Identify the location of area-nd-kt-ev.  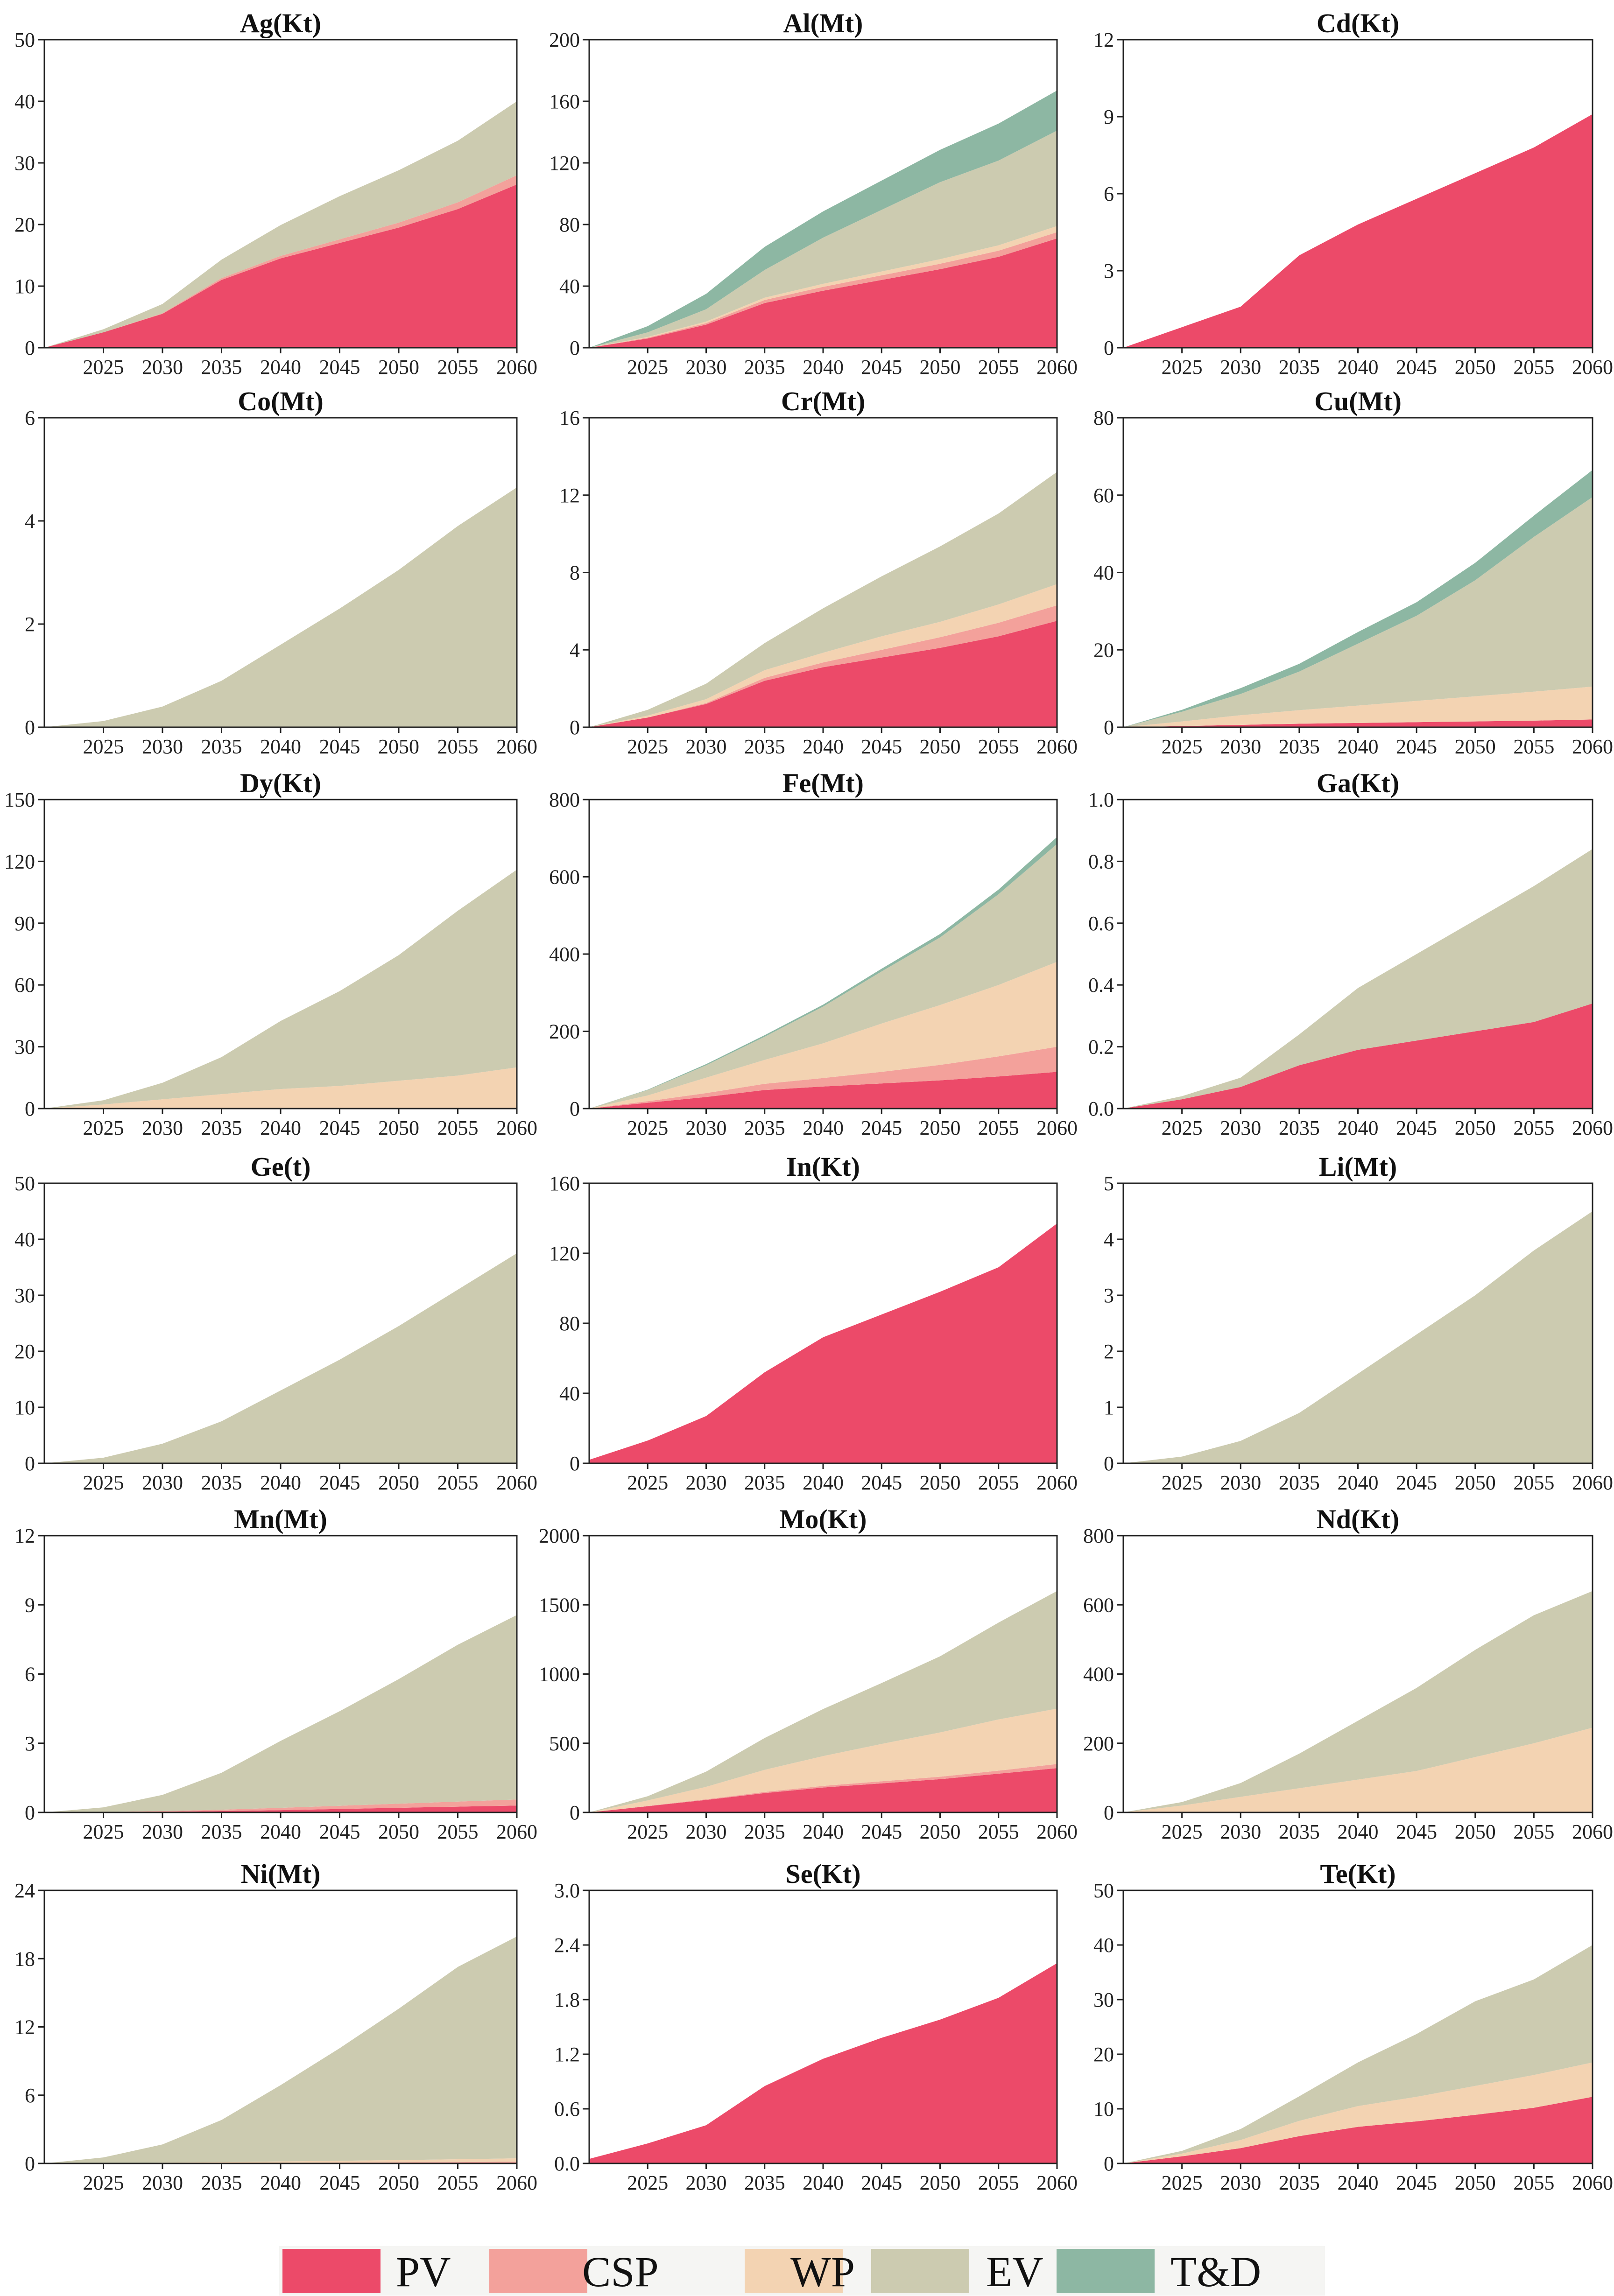
(1358, 1702).